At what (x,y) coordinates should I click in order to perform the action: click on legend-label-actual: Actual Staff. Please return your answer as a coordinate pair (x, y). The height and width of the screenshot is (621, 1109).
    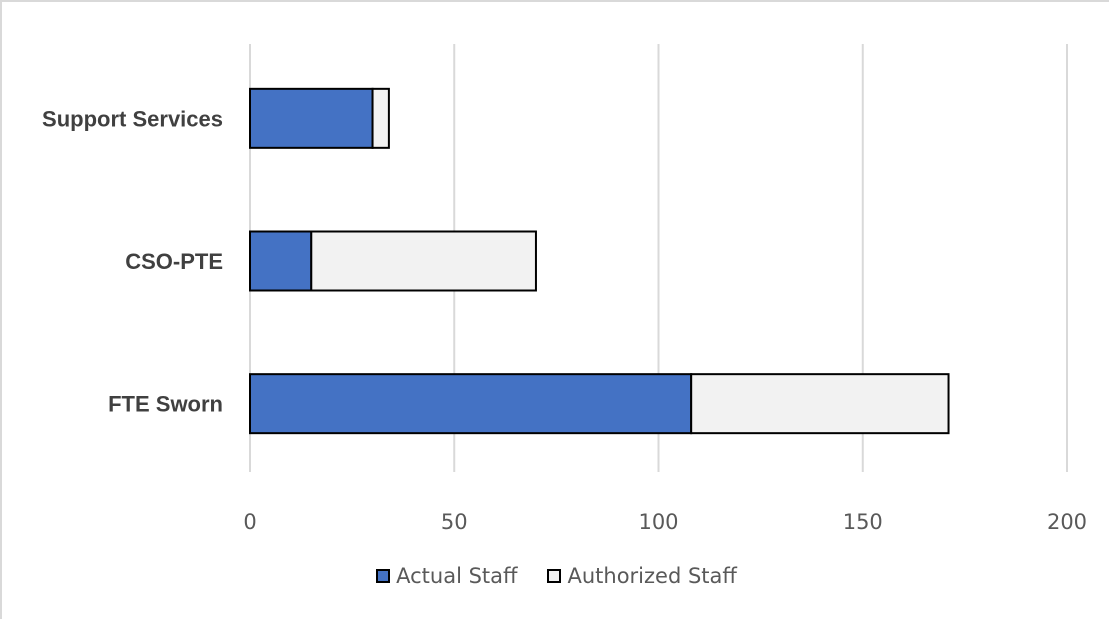
    Looking at the image, I should click on (457, 576).